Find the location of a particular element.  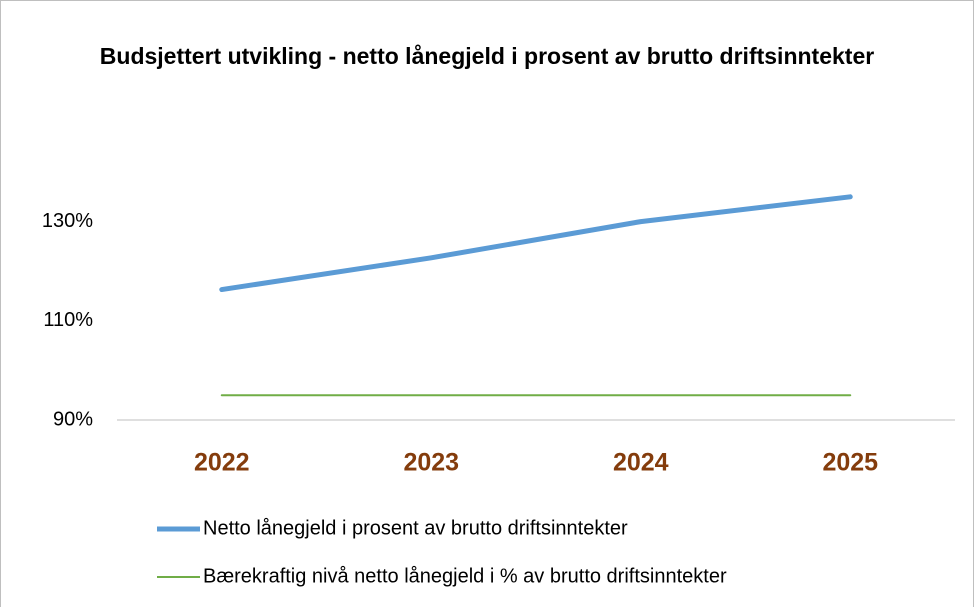

y-tick-label: 110% is located at coordinates (68, 320).